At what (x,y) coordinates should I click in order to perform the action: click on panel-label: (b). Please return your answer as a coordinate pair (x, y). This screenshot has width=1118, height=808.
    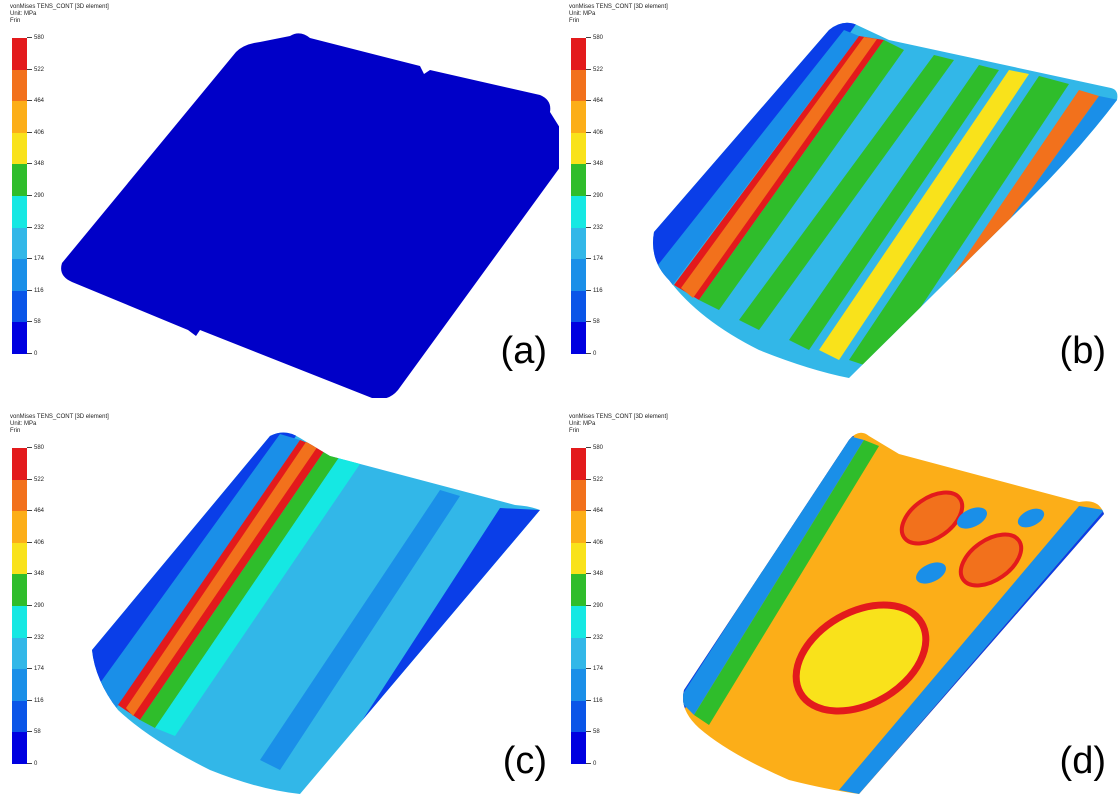
    Looking at the image, I should click on (1082, 351).